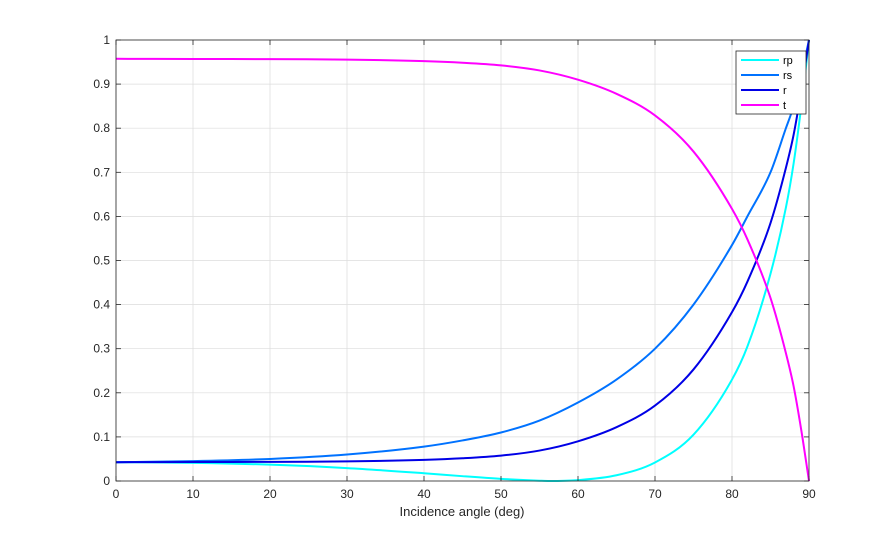 The height and width of the screenshot is (540, 895). Describe the element at coordinates (101, 84) in the screenshot. I see `y-tick-label: 0.9` at that location.